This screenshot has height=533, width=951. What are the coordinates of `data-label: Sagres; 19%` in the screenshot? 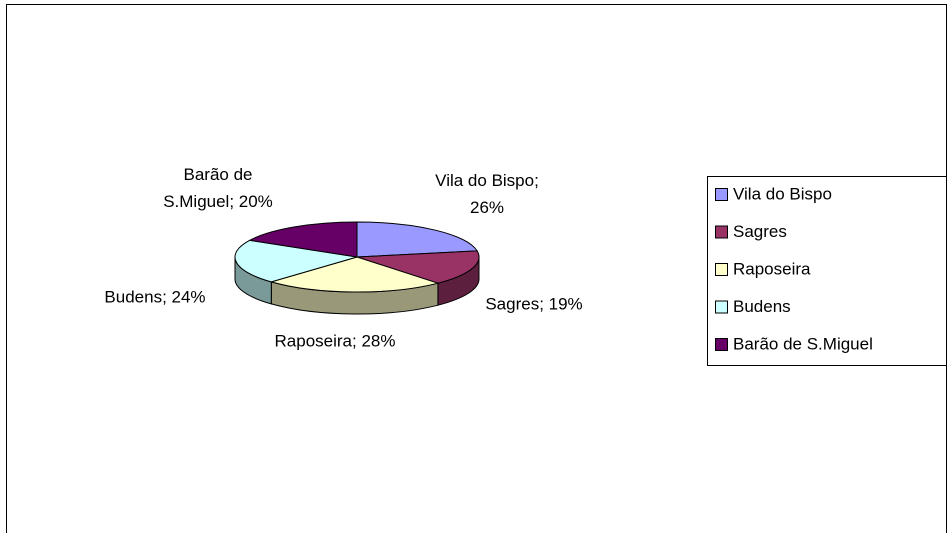 It's located at (534, 304).